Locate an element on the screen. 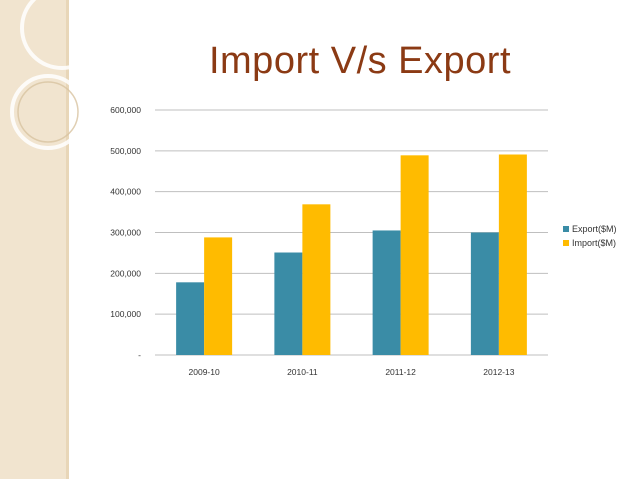 Image resolution: width=638 pixels, height=479 pixels. y-tick-label: 100,000 is located at coordinates (125, 314).